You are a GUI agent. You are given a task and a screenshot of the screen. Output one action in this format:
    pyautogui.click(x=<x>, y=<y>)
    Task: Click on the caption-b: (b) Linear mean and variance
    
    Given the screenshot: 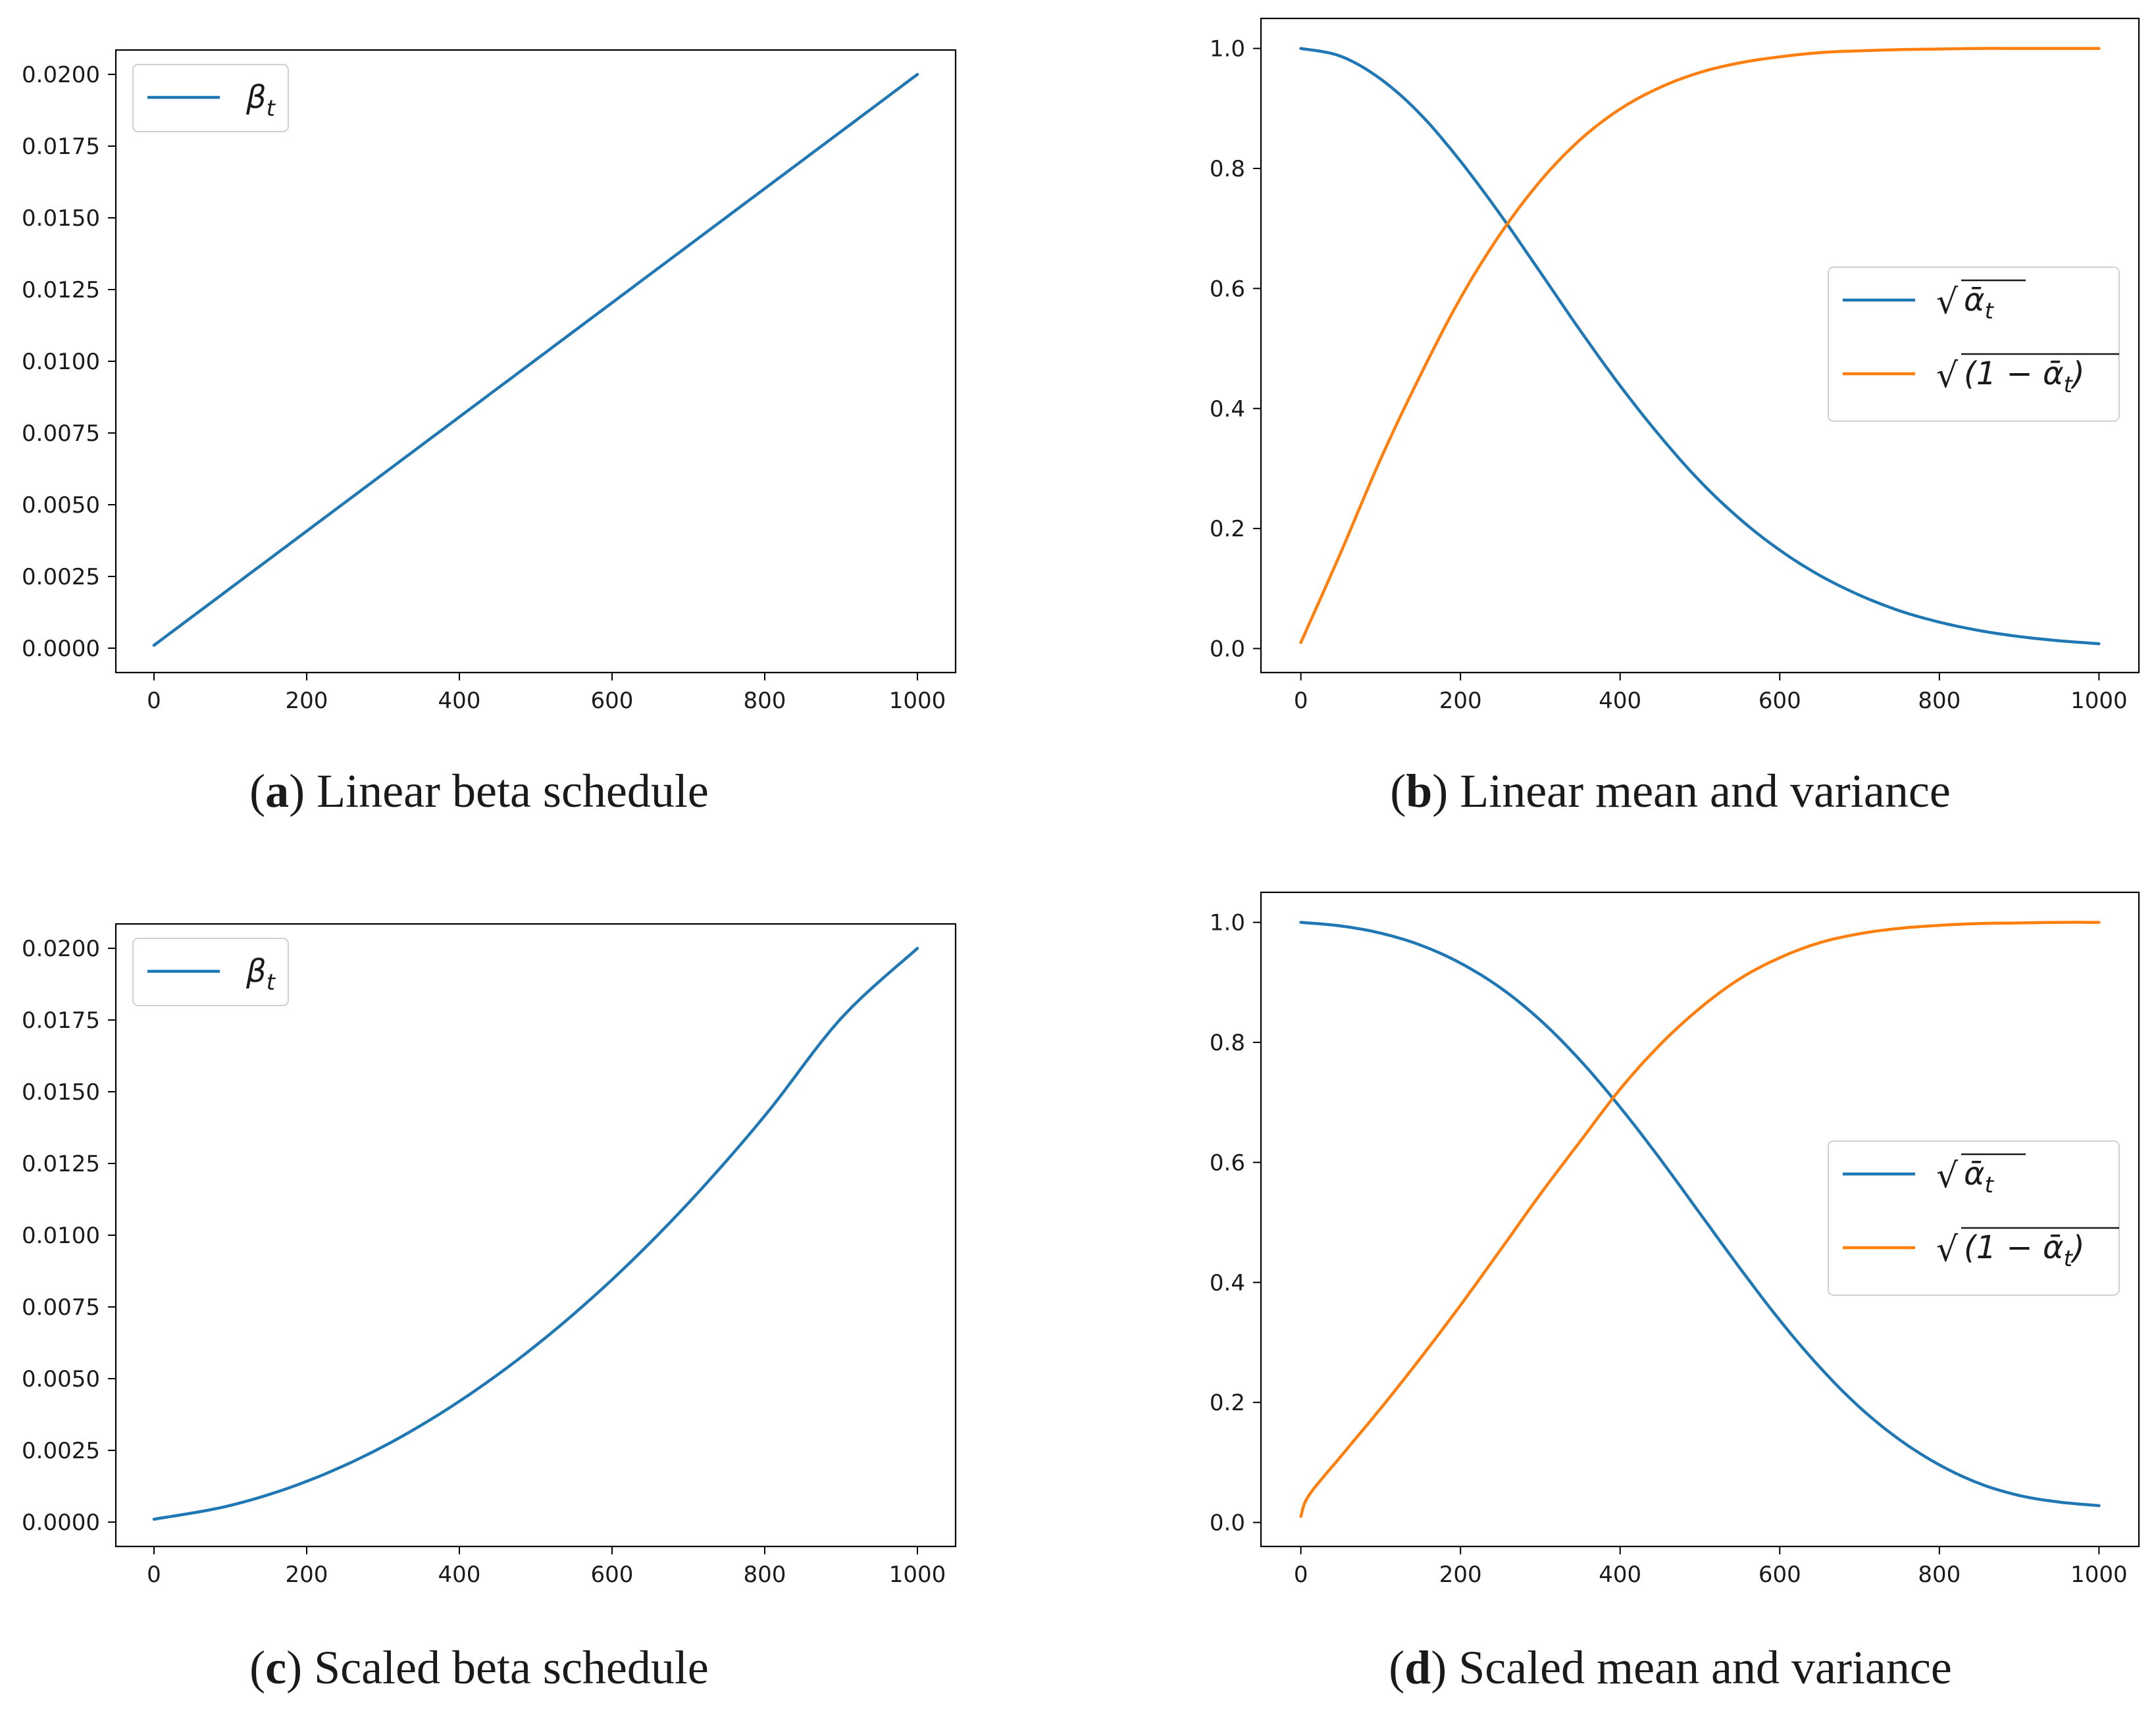 What is the action you would take?
    pyautogui.click(x=1670, y=791)
    